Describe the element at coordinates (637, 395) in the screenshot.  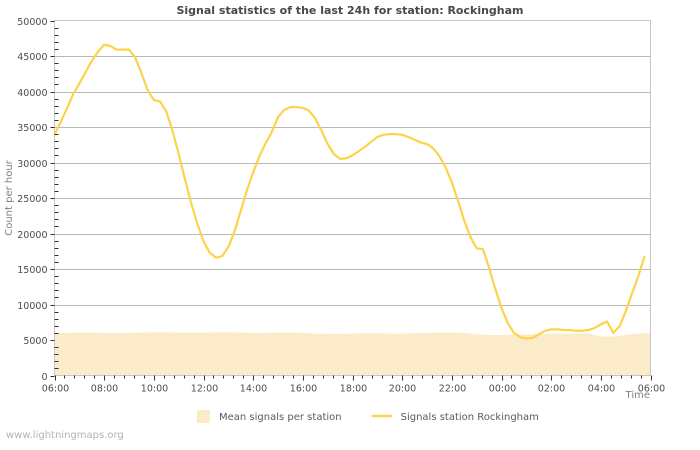
I see `x-axis-title: Time` at that location.